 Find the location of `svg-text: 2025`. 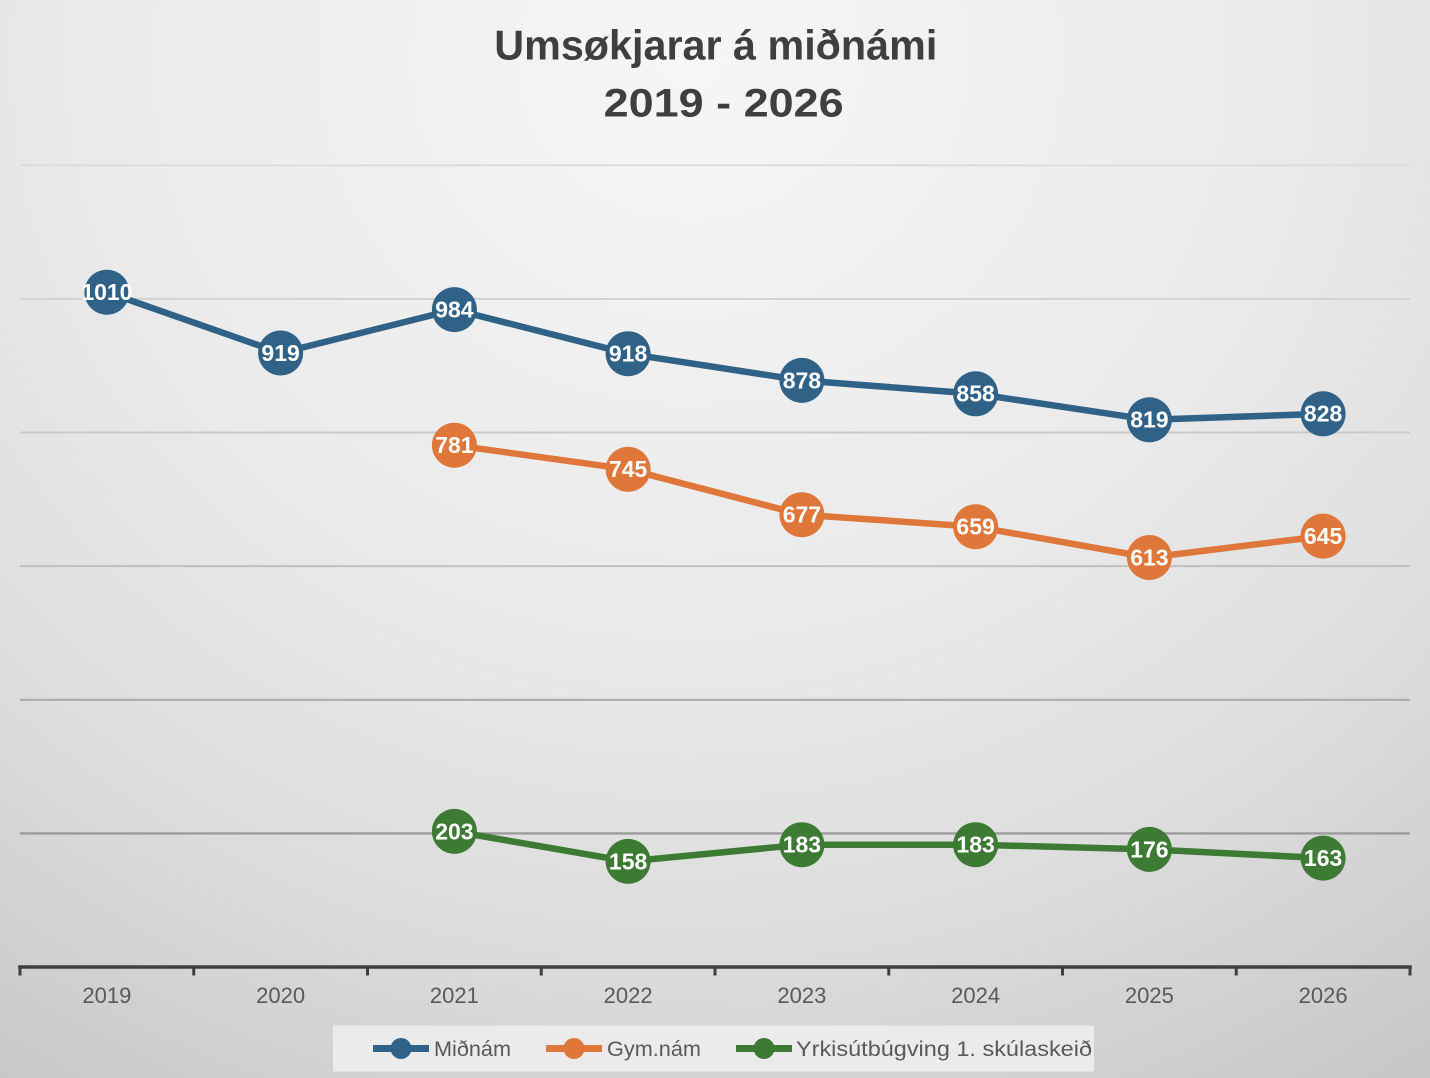

svg-text: 2025 is located at coordinates (1149, 995).